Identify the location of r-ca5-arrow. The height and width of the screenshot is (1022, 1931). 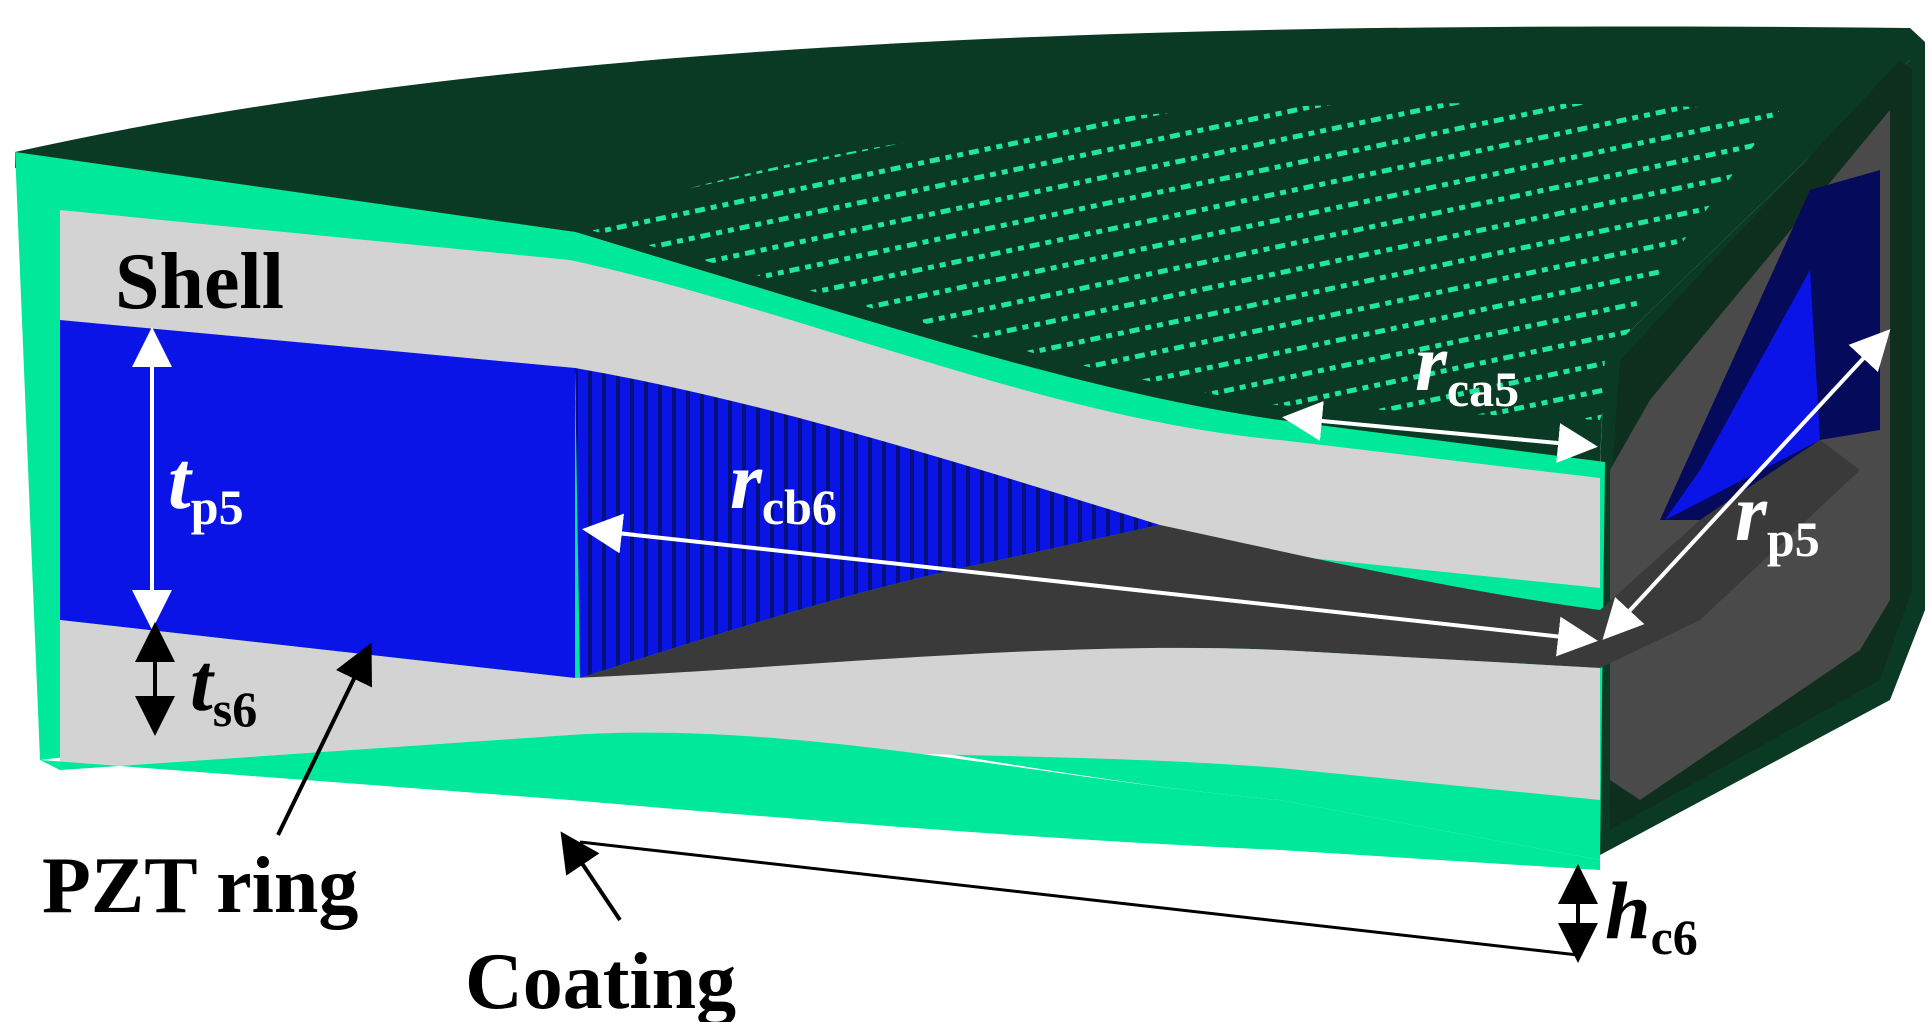
(1440, 432).